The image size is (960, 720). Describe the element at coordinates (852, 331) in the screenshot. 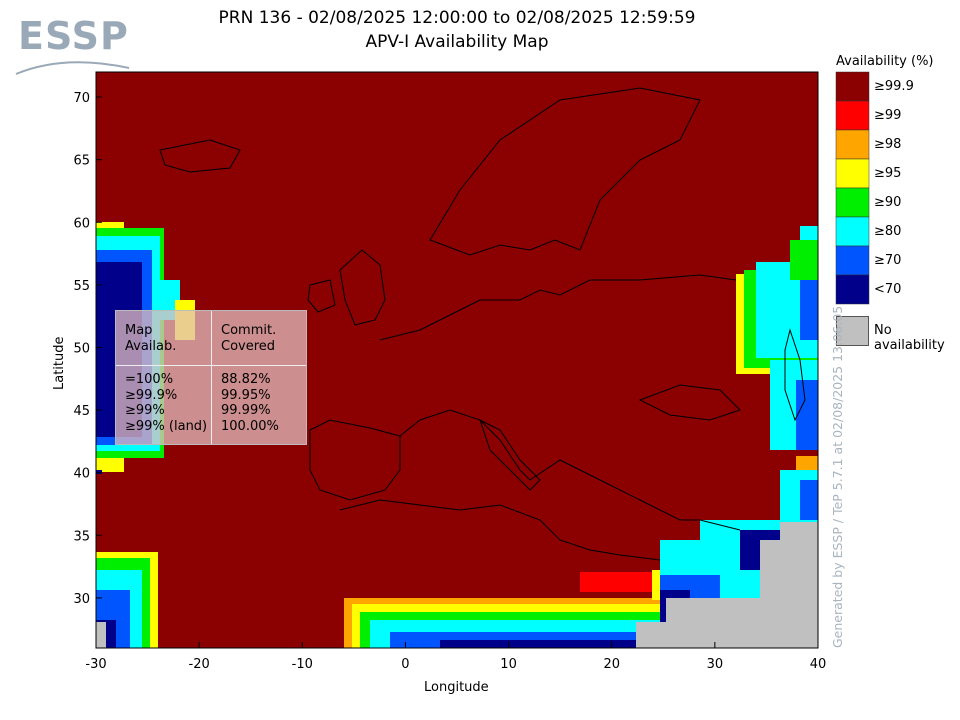

I see `no-availability-swatch` at that location.